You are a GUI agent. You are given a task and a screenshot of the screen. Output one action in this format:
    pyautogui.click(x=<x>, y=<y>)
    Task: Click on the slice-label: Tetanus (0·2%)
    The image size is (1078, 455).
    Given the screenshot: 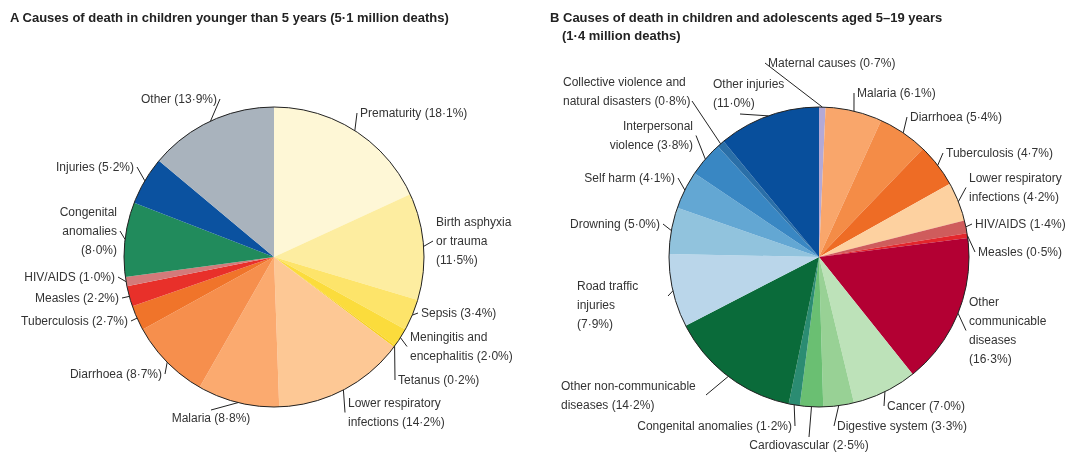 What is the action you would take?
    pyautogui.click(x=439, y=380)
    